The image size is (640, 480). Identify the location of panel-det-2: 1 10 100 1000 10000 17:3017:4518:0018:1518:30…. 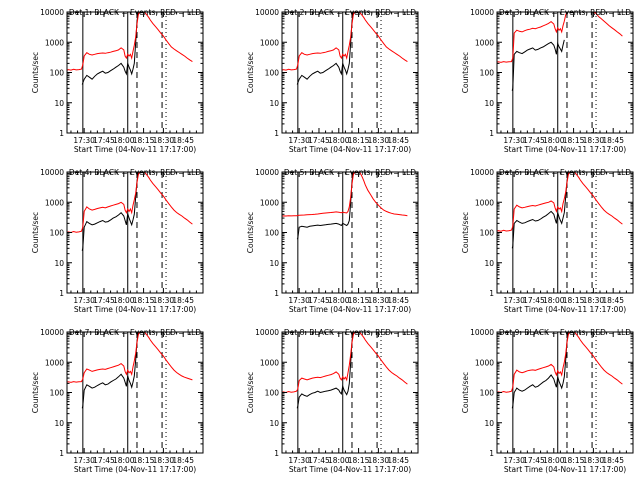
(332, 81).